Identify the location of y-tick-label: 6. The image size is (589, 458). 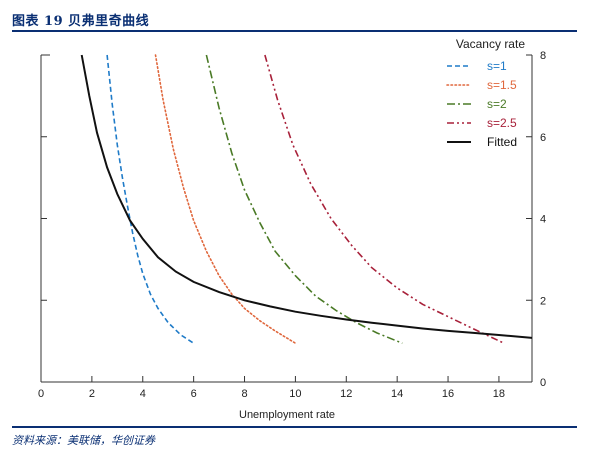
(543, 138).